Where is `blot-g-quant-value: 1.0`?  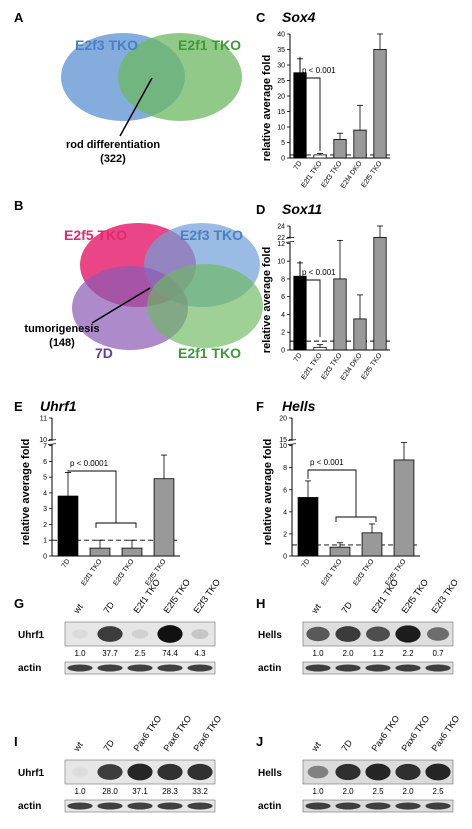 blot-g-quant-value: 1.0 is located at coordinates (80, 653).